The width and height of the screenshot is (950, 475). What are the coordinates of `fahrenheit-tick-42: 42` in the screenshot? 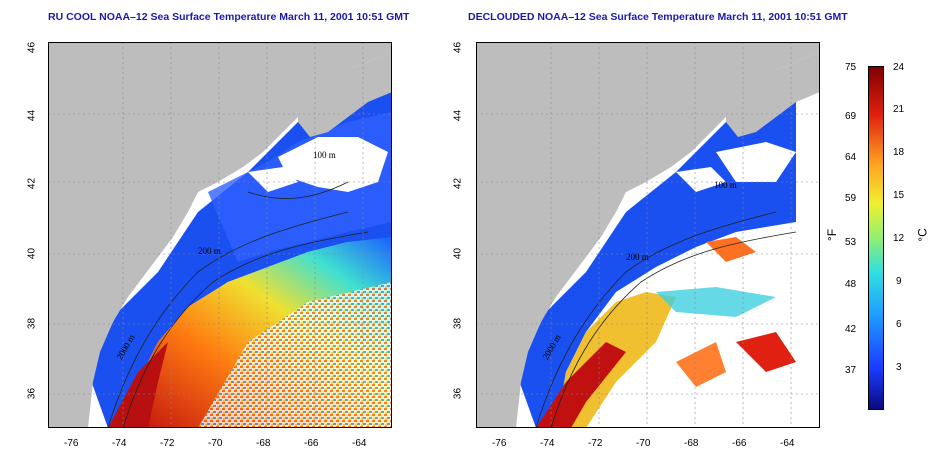 It's located at (851, 329).